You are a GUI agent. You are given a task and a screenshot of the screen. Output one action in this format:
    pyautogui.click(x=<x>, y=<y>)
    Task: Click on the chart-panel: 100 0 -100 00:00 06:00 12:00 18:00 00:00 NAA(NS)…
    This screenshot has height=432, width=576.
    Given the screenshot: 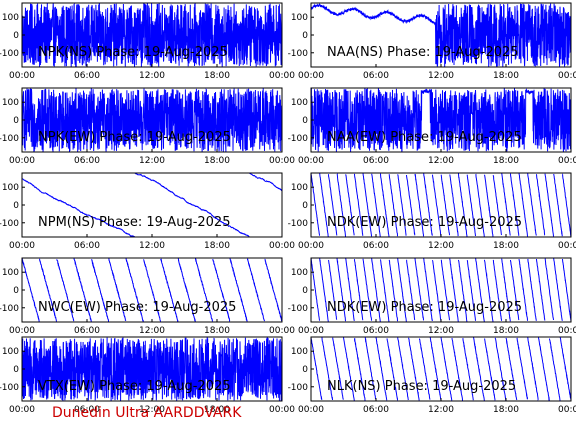 What is the action you would take?
    pyautogui.click(x=432, y=41)
    